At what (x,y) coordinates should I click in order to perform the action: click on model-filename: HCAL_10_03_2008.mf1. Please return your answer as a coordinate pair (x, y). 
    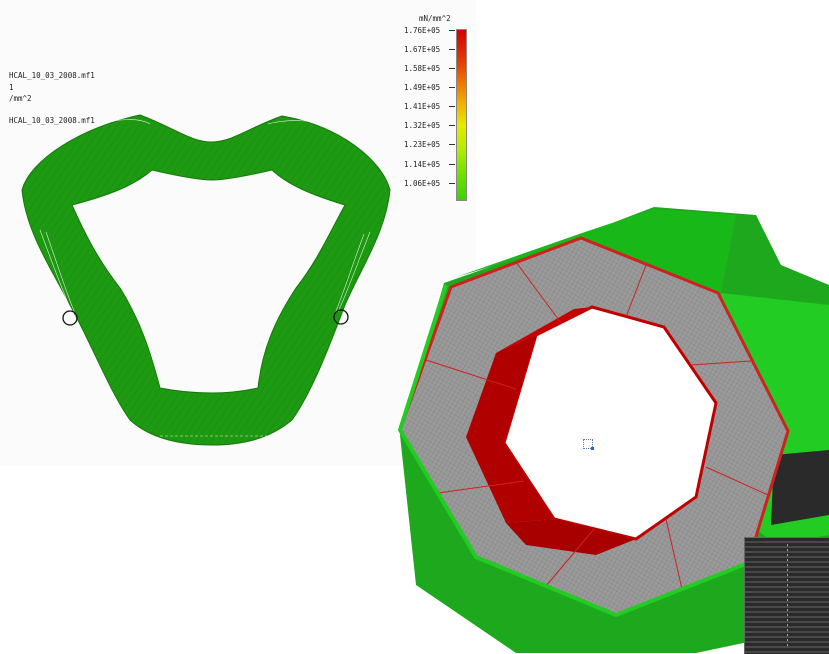
    Looking at the image, I should click on (52, 75).